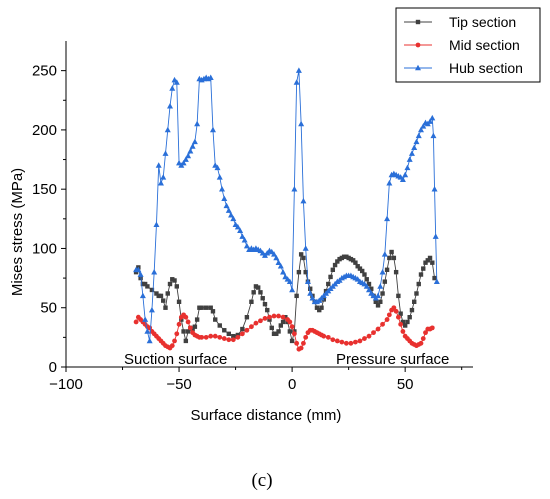 The height and width of the screenshot is (499, 550). What do you see at coordinates (285, 296) in the screenshot?
I see `tip-section-series` at bounding box center [285, 296].